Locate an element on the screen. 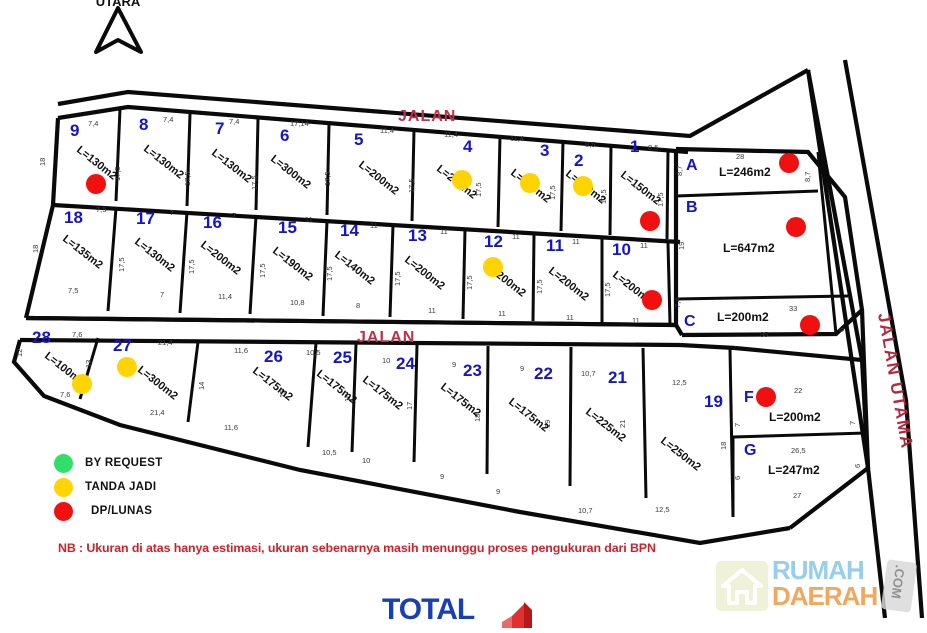  lot-F: F 22 7 7 L=200m2 is located at coordinates (795, 406).